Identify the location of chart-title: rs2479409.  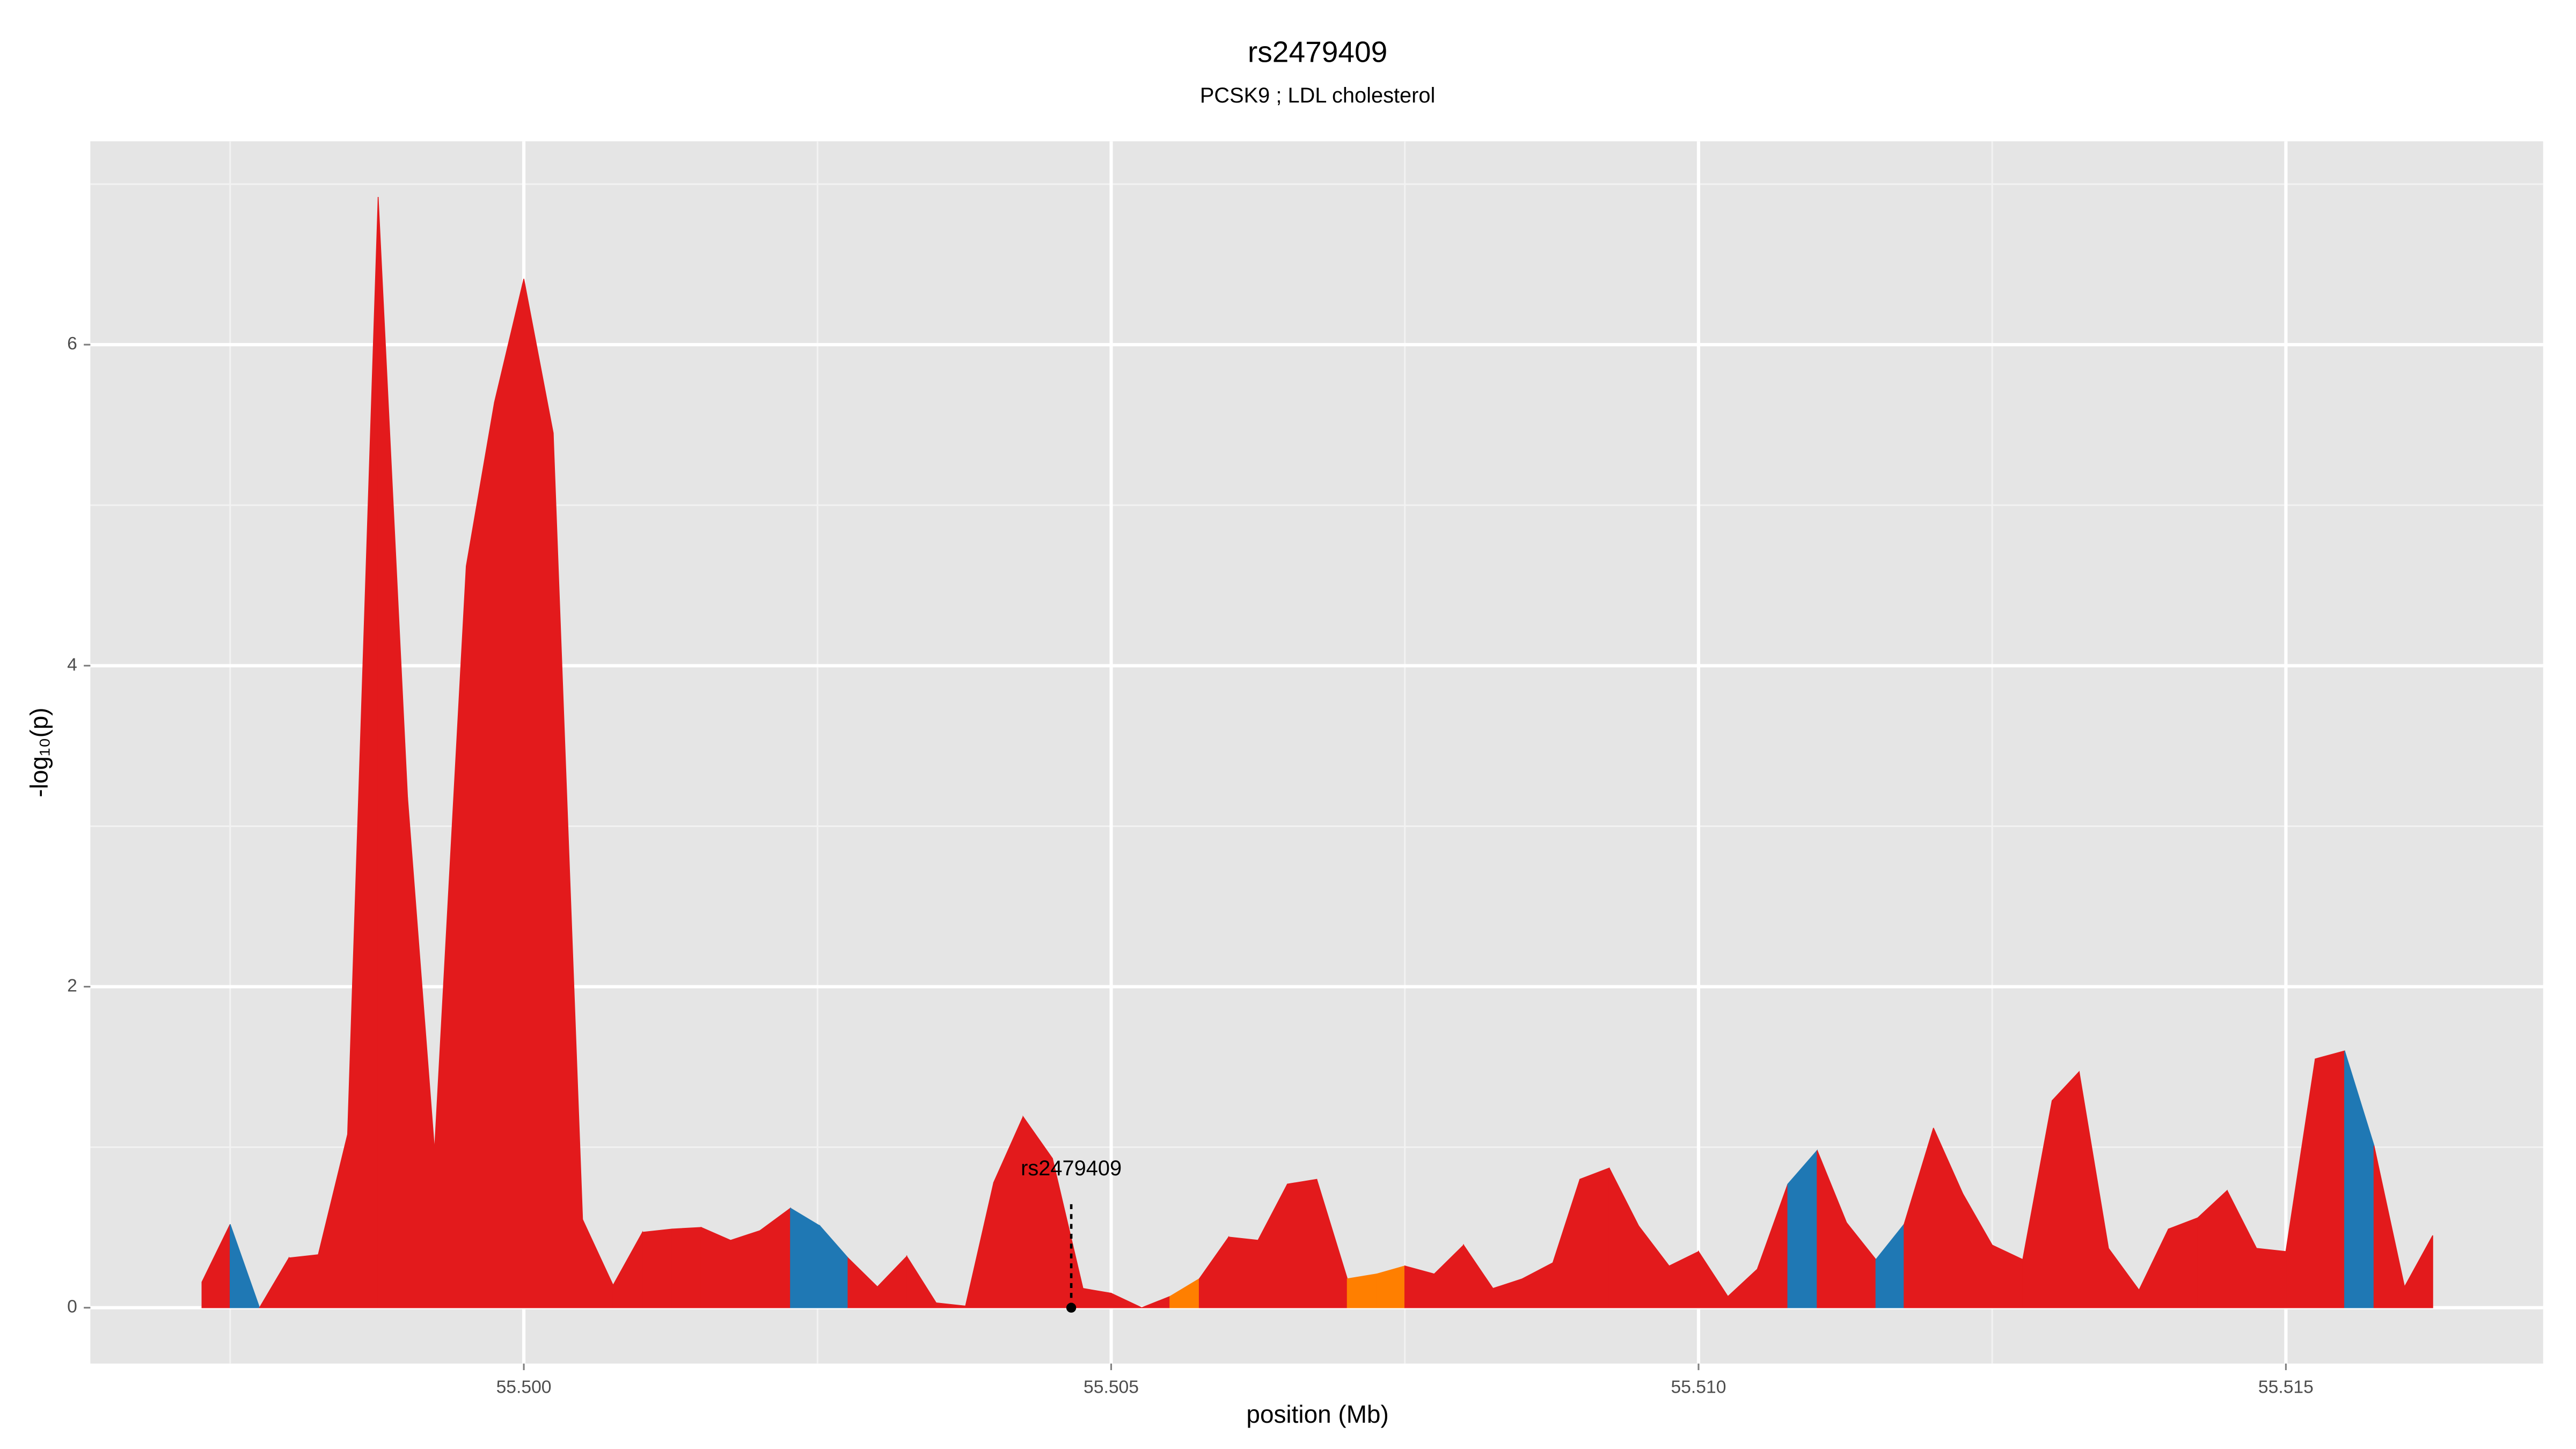
(1317, 52).